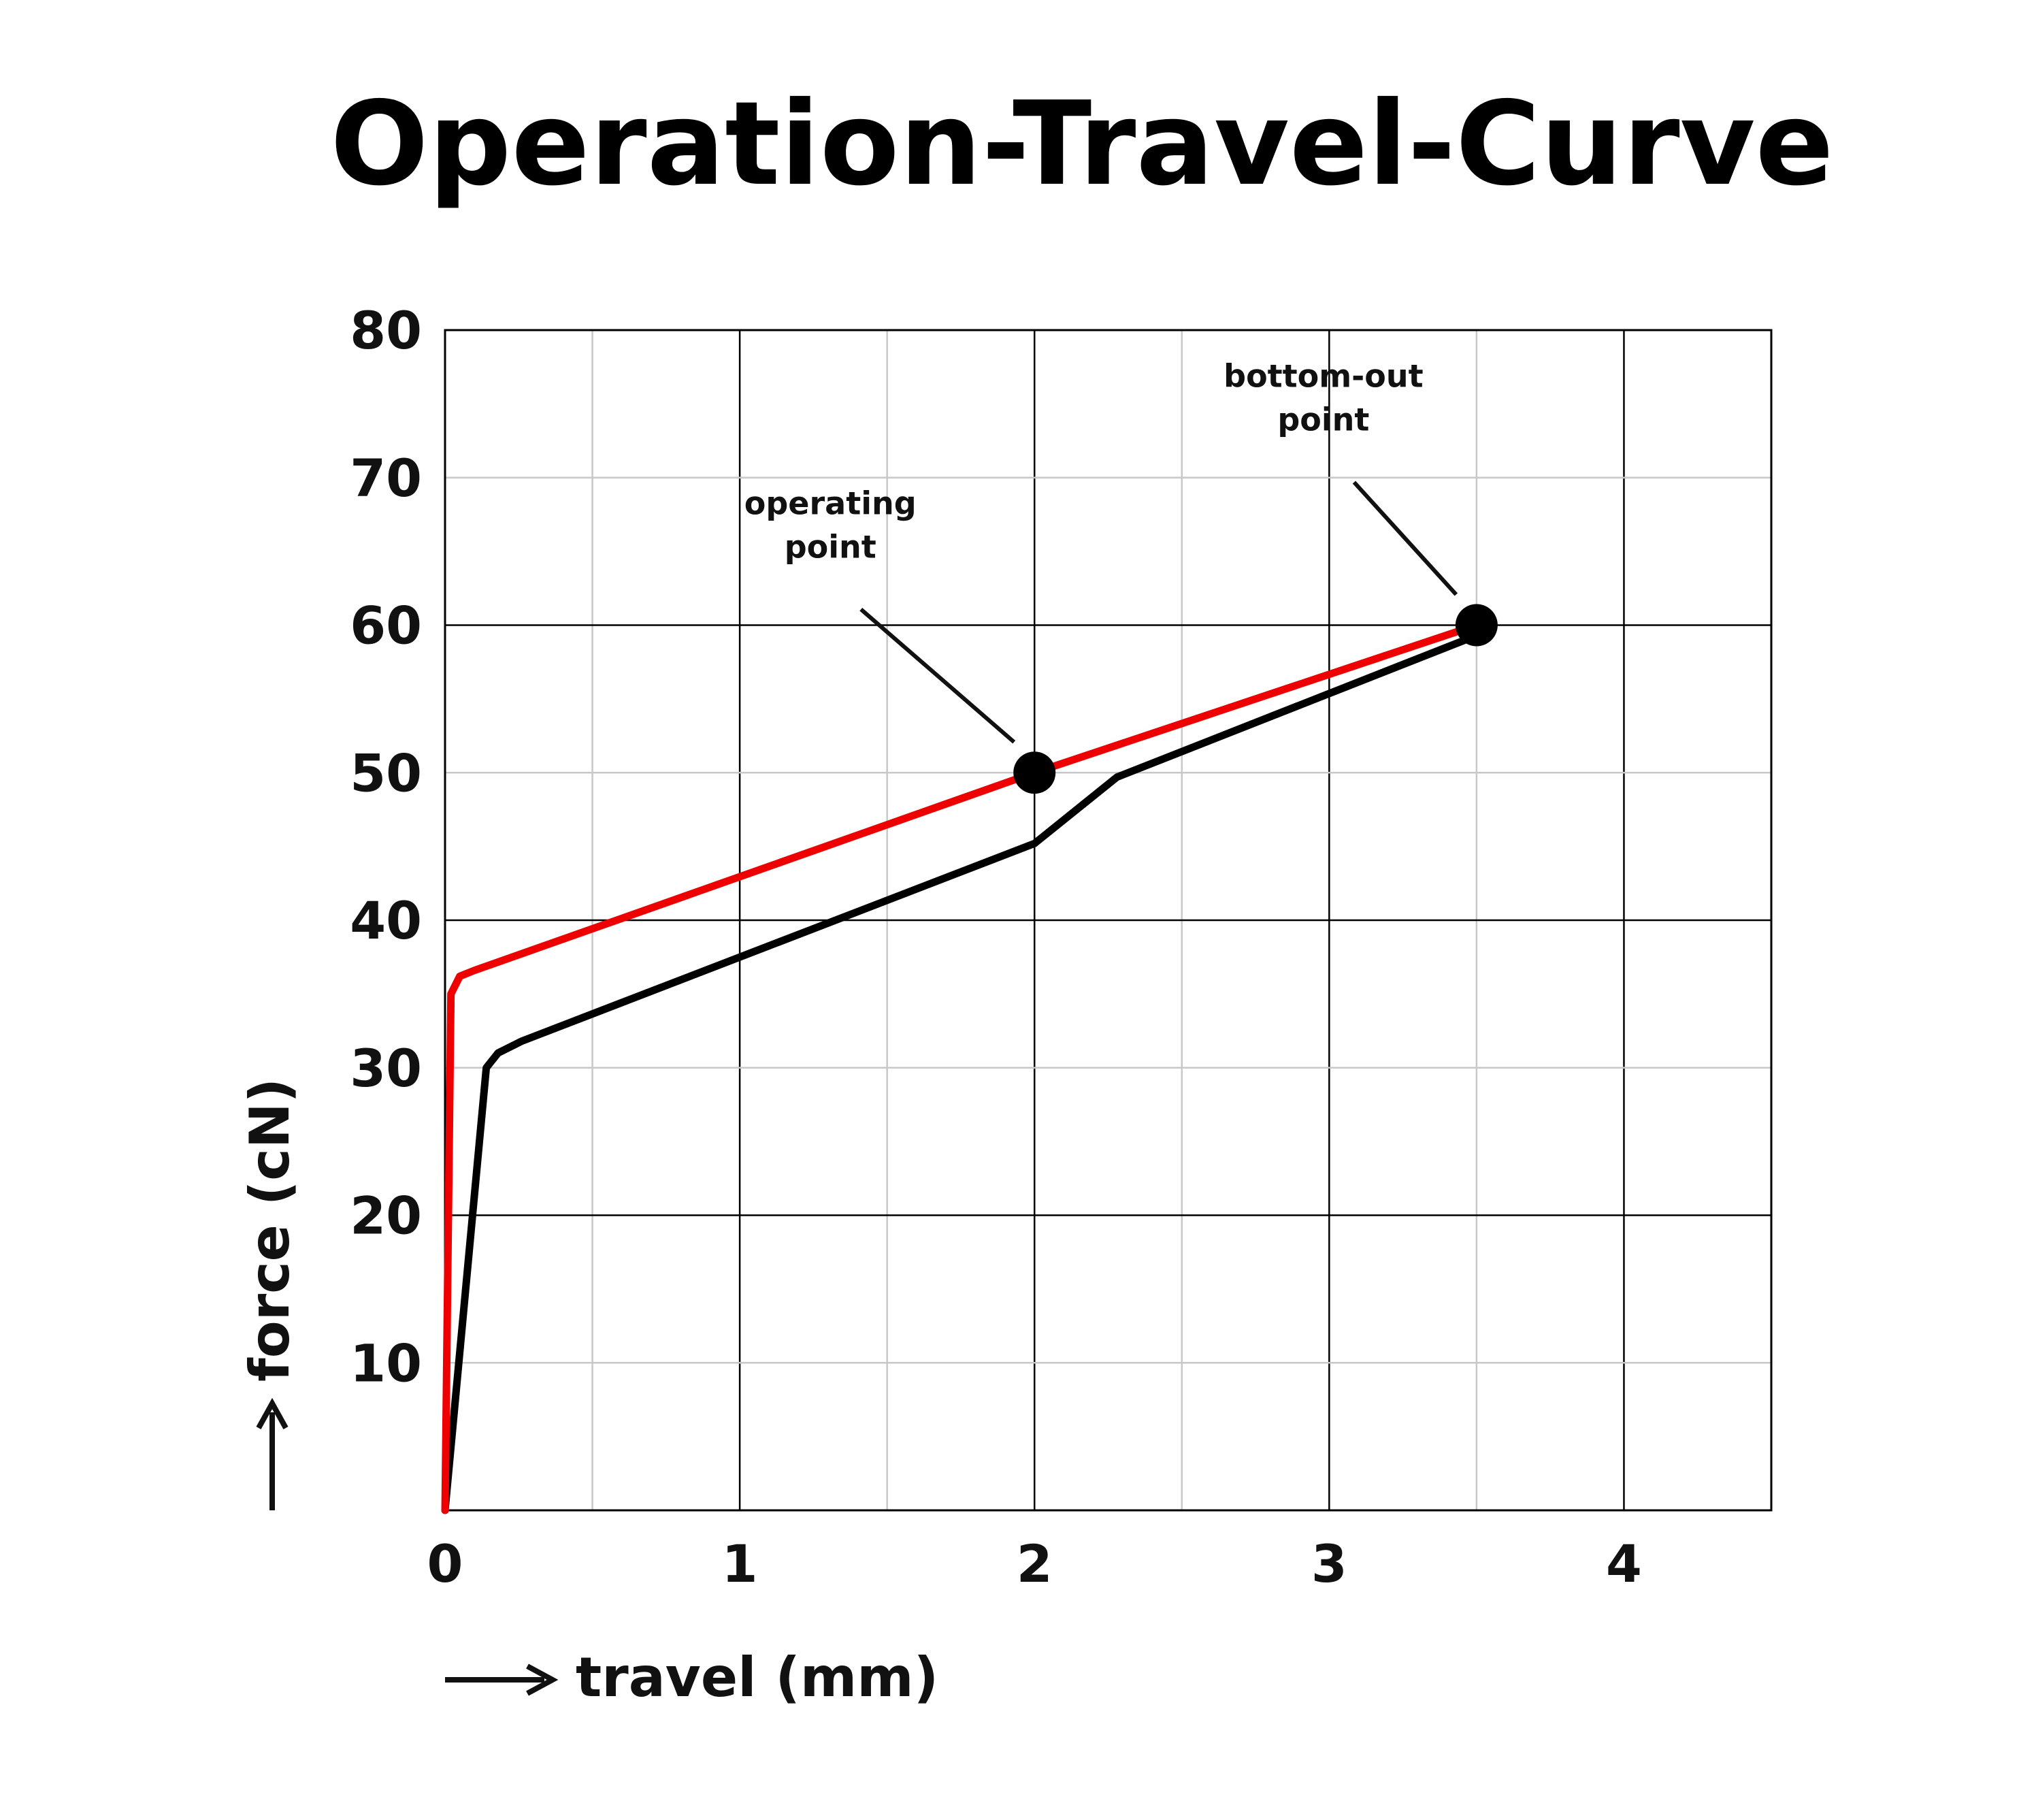 The width and height of the screenshot is (2036, 1820). What do you see at coordinates (740, 1564) in the screenshot?
I see `x-tick-label: 1` at bounding box center [740, 1564].